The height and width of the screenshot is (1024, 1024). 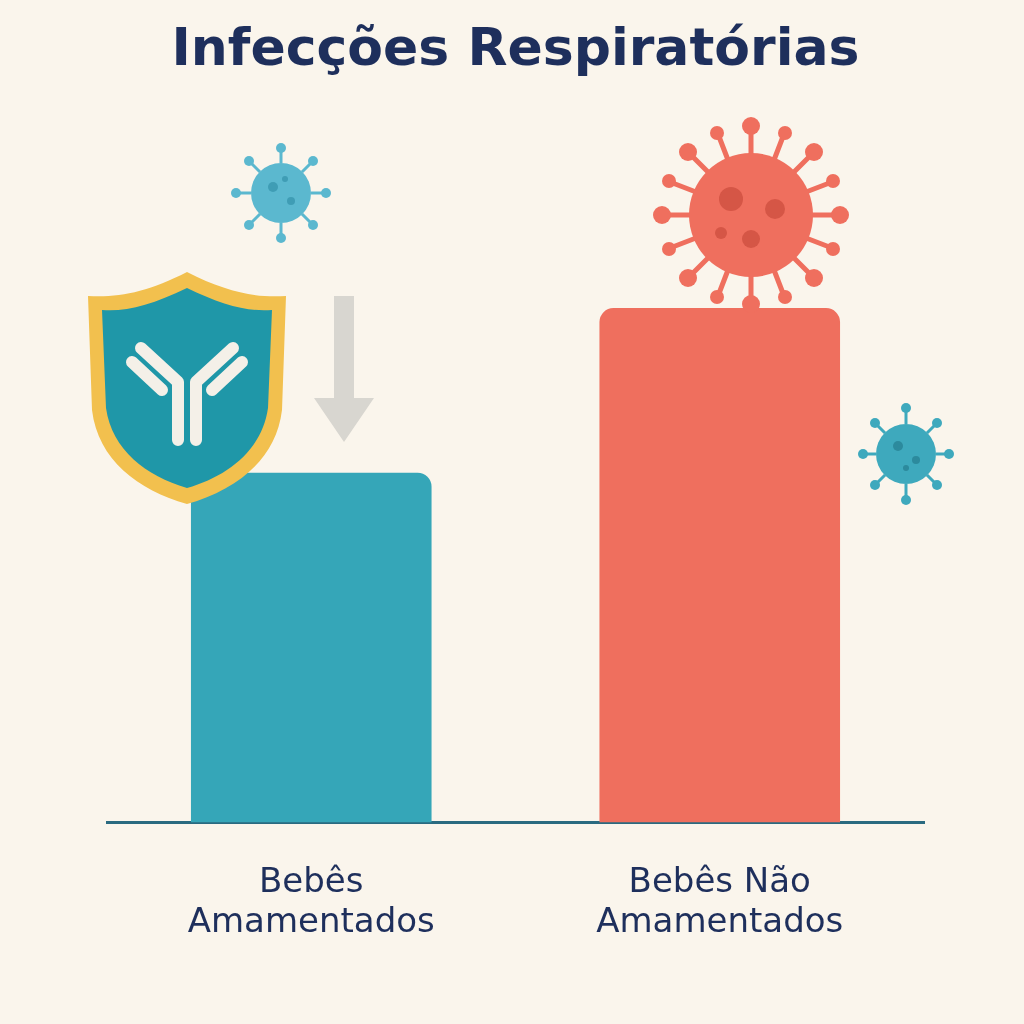 I want to click on x-tick-label: Bebês Amamentados, so click(x=311, y=900).